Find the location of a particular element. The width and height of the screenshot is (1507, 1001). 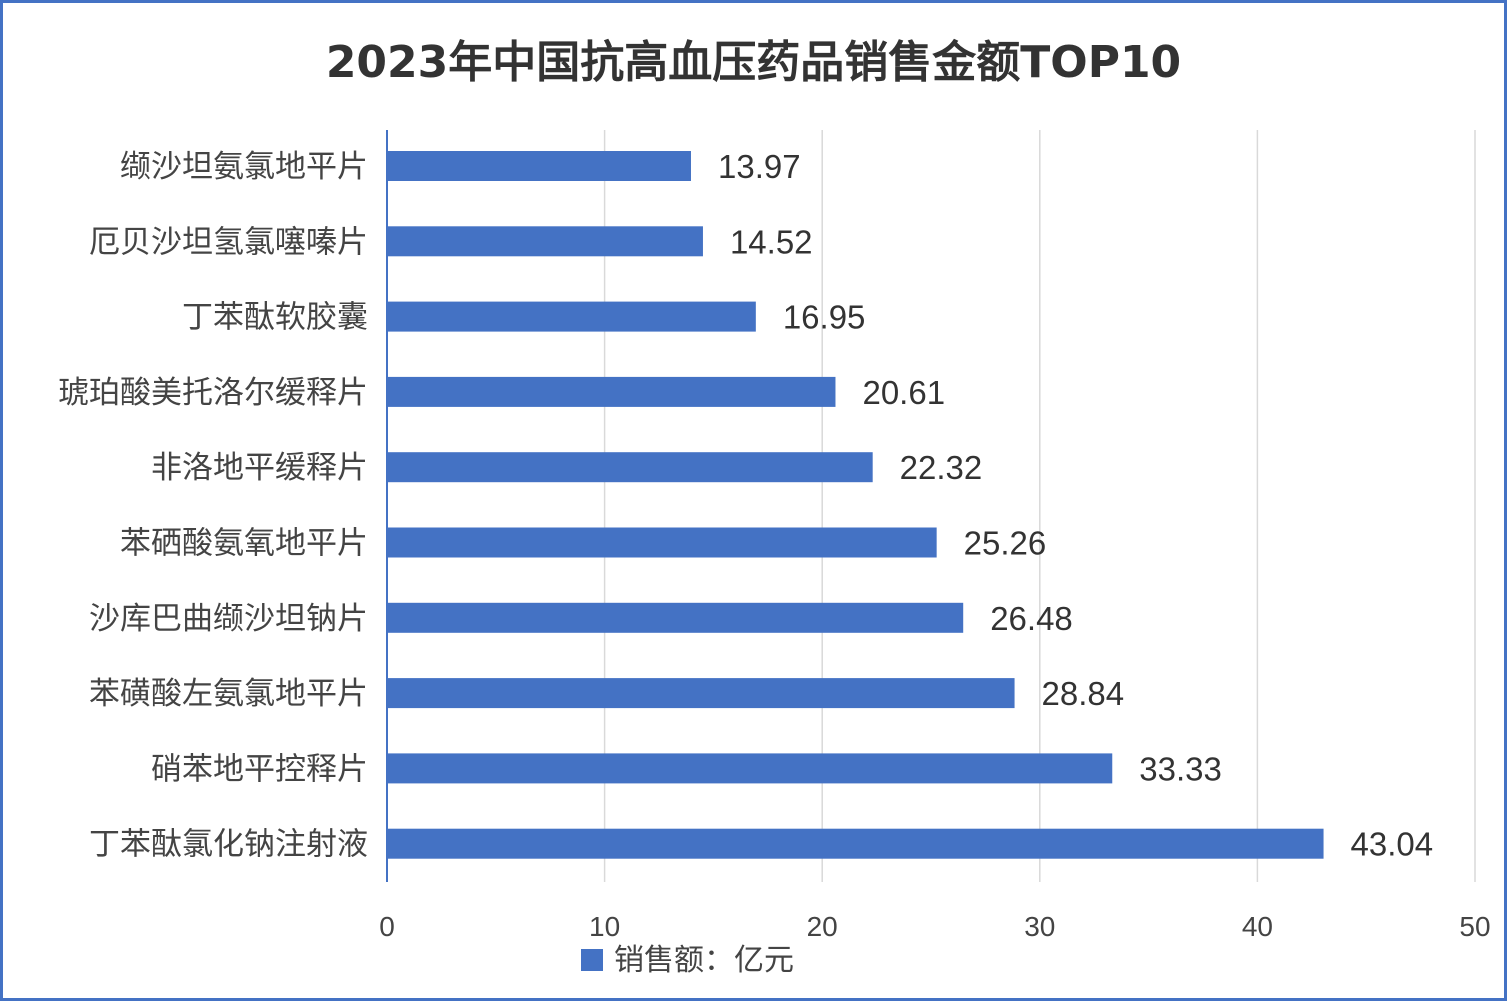

data-label: 43.04 is located at coordinates (1392, 844).